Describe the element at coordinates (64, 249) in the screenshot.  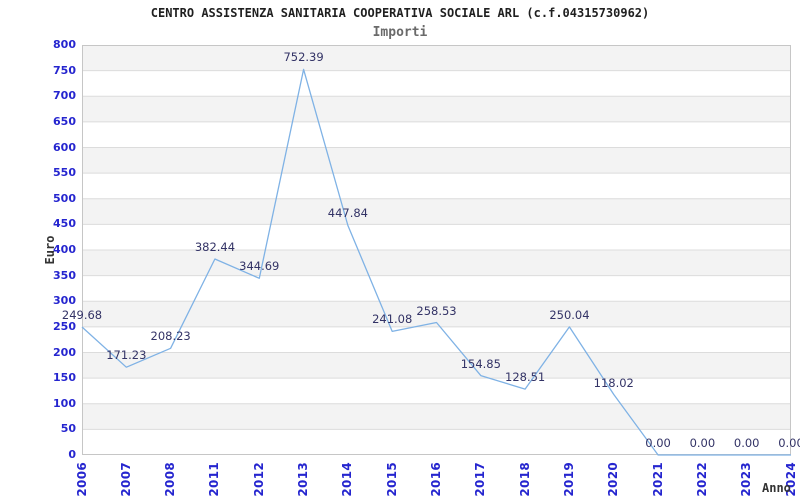
I see `y-tick-label: 400` at that location.